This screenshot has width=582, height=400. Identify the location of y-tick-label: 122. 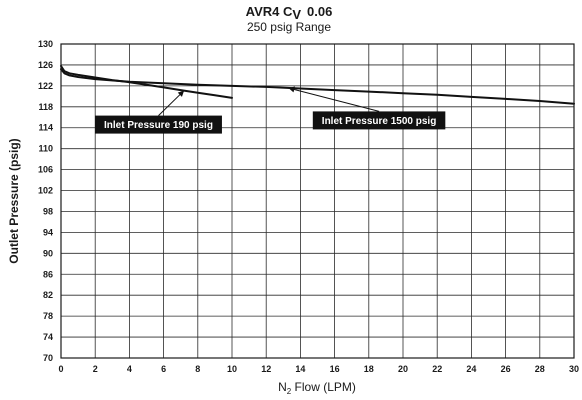
(45, 86).